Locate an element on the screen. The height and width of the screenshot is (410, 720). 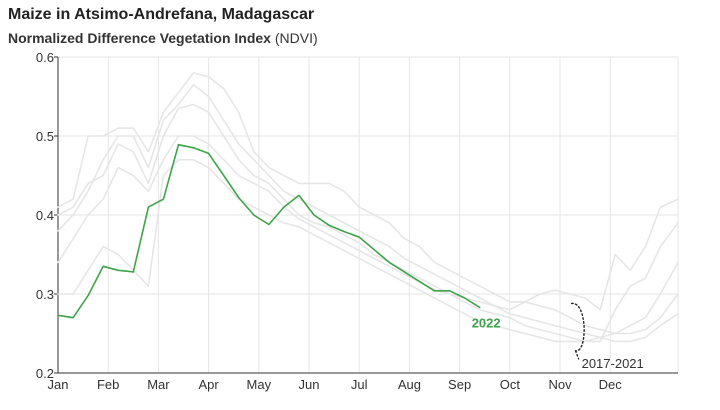
x-tick-label: Apr is located at coordinates (208, 384).